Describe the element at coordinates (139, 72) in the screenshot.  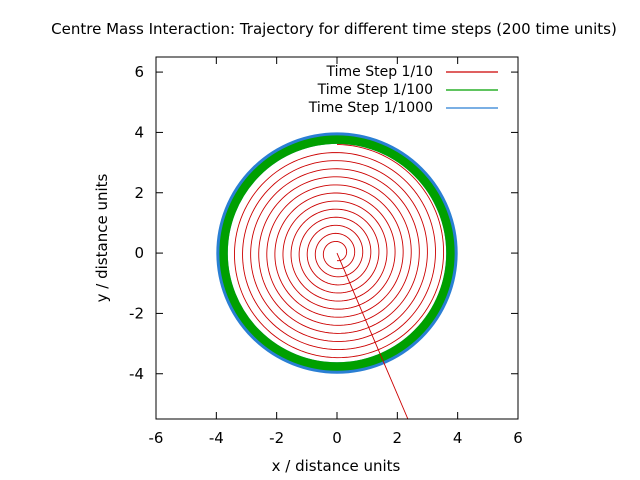
I see `y-tick-label: 6` at that location.